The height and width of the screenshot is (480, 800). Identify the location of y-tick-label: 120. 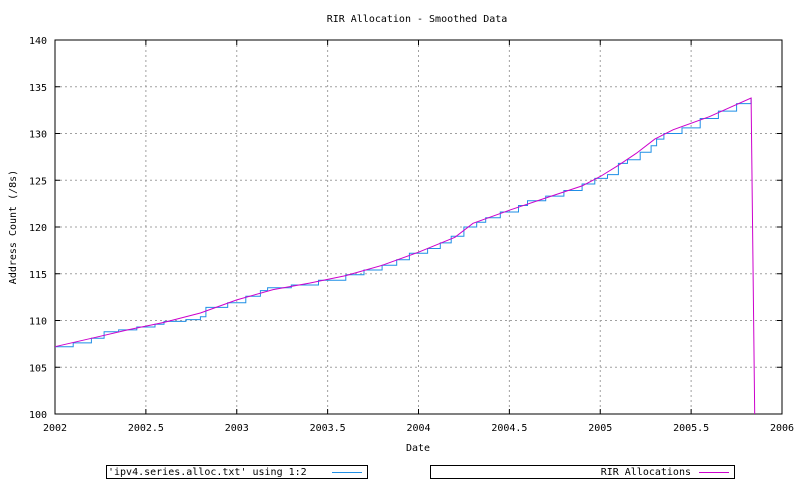
(38, 228).